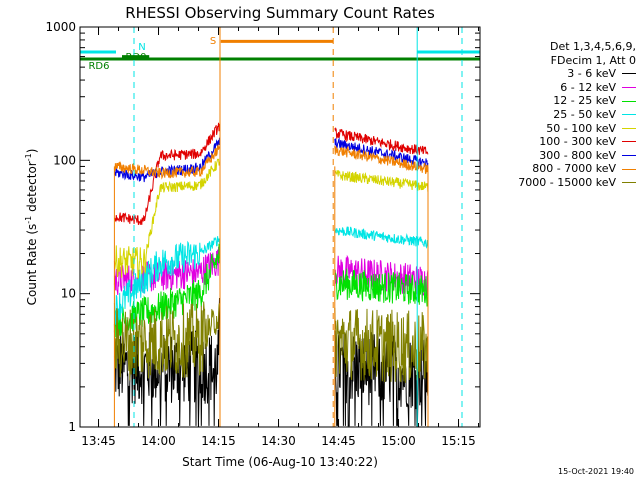 The image size is (640, 480). What do you see at coordinates (558, 74) in the screenshot?
I see `legend-item: 3 - 6 keV` at bounding box center [558, 74].